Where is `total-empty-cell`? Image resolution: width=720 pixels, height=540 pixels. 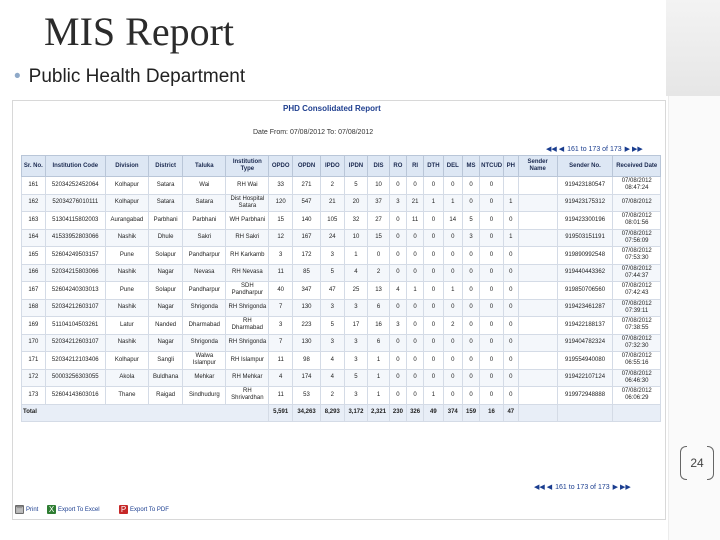
total-empty-cell is located at coordinates (636, 412).